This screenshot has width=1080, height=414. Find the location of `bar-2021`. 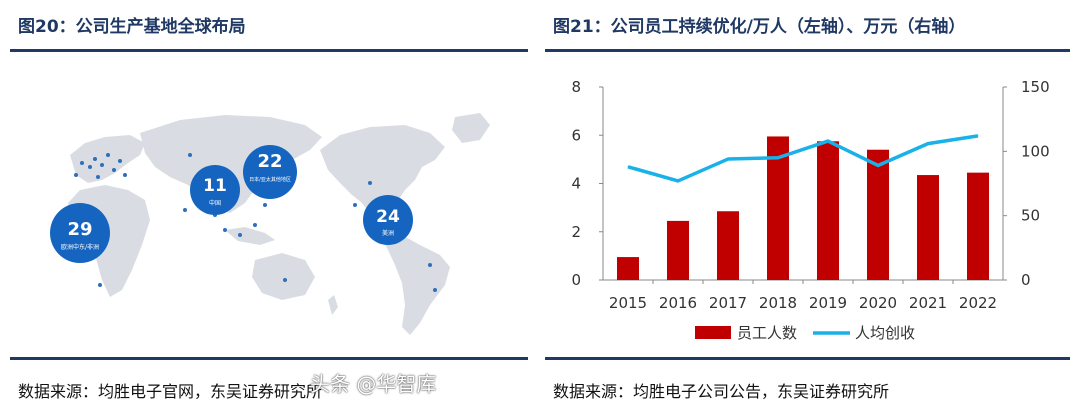

bar-2021 is located at coordinates (928, 227).